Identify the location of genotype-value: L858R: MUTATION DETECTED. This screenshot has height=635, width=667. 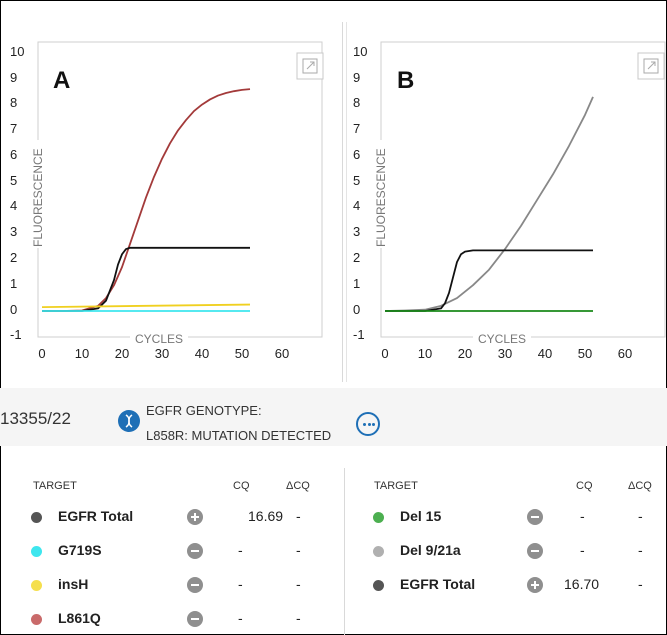
(239, 435).